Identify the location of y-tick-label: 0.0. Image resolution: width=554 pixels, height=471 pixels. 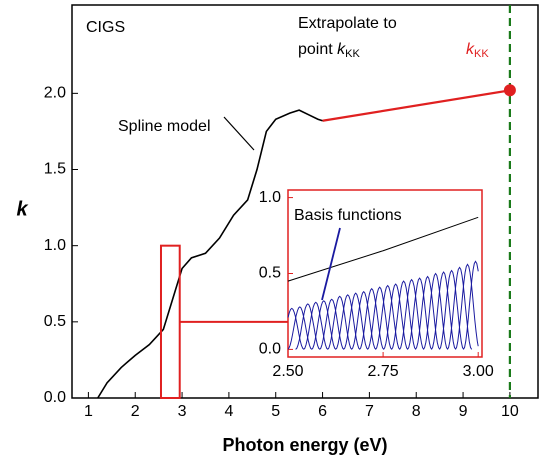
(55, 397).